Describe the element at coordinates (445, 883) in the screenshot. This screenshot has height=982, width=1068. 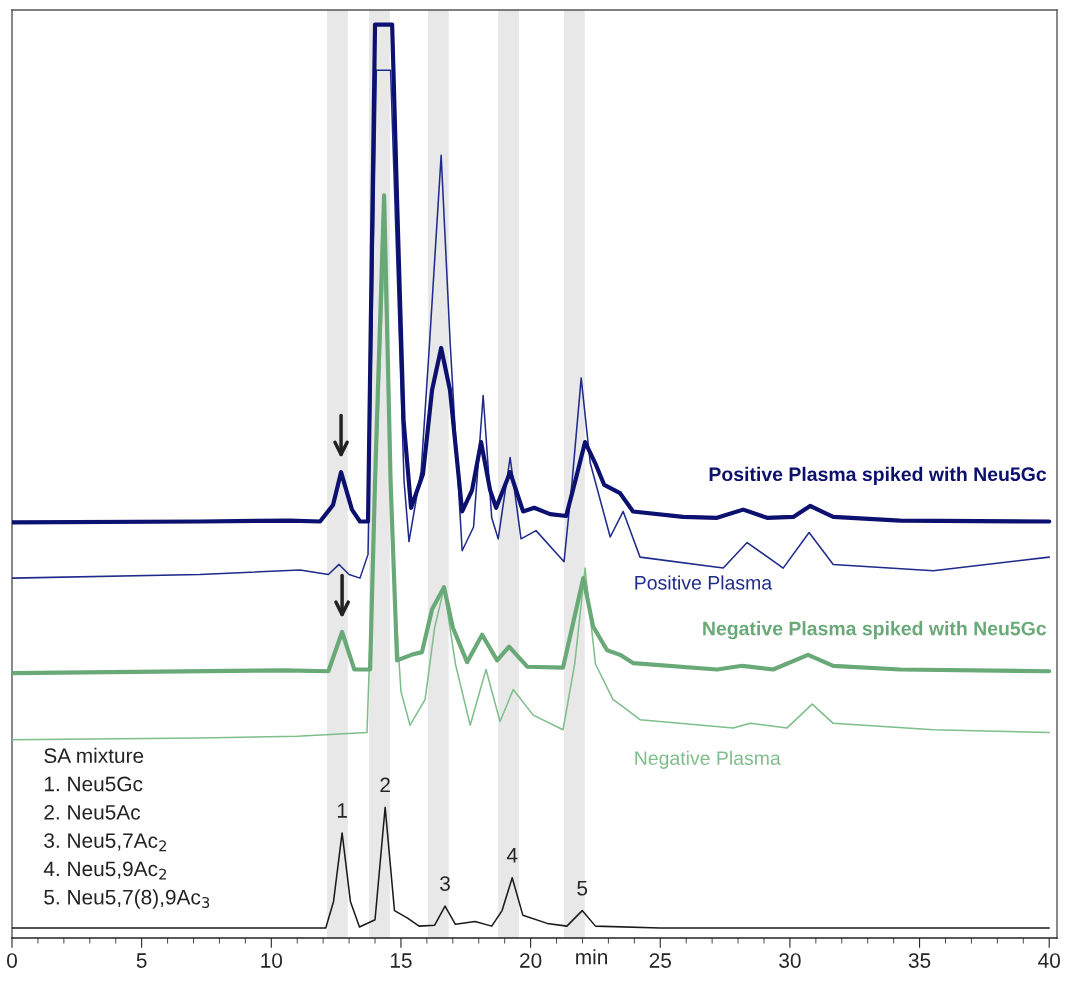
I see `annotation: 3` at that location.